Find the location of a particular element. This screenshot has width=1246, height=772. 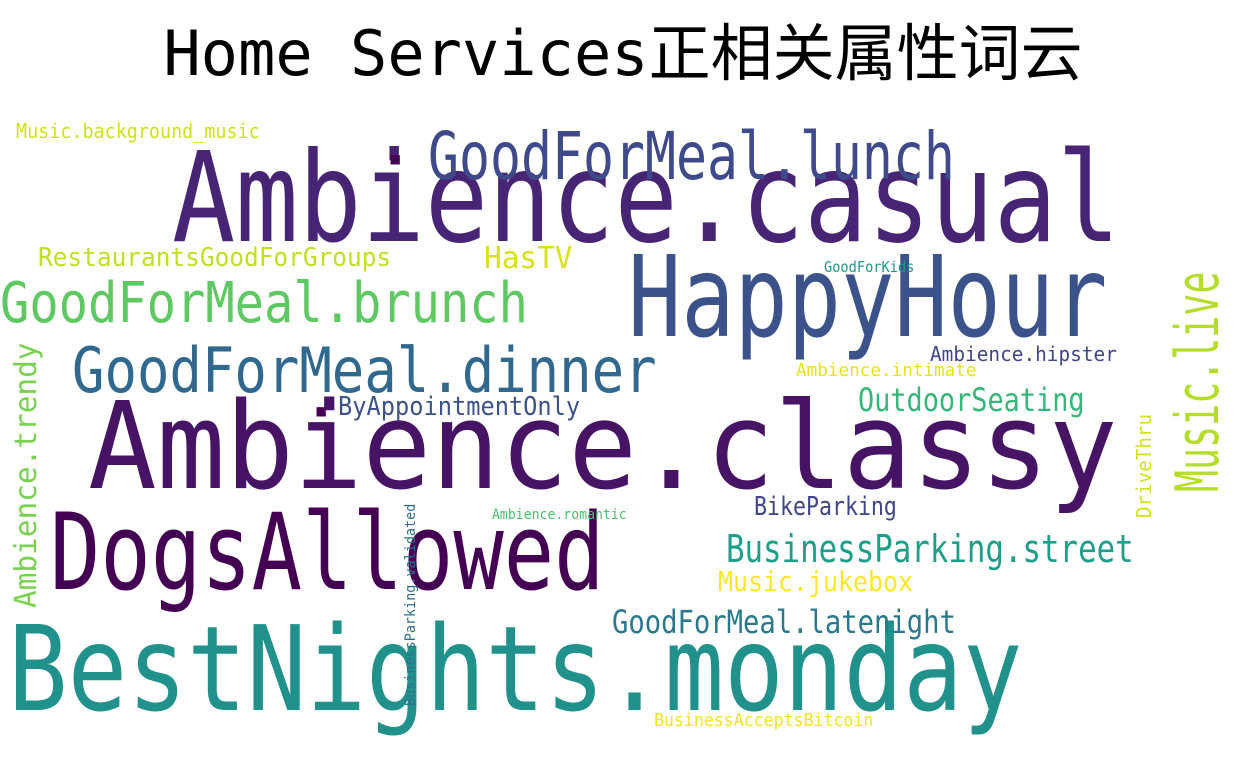

word-ambience-intimate: Ambience.intimate is located at coordinates (886, 370).